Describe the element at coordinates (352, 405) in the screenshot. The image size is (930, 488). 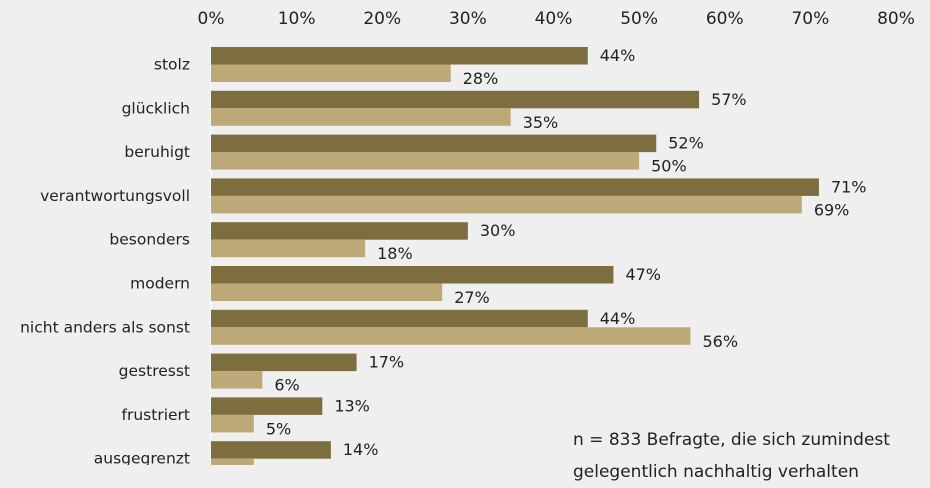
I see `data-label-series-1: 13%` at that location.